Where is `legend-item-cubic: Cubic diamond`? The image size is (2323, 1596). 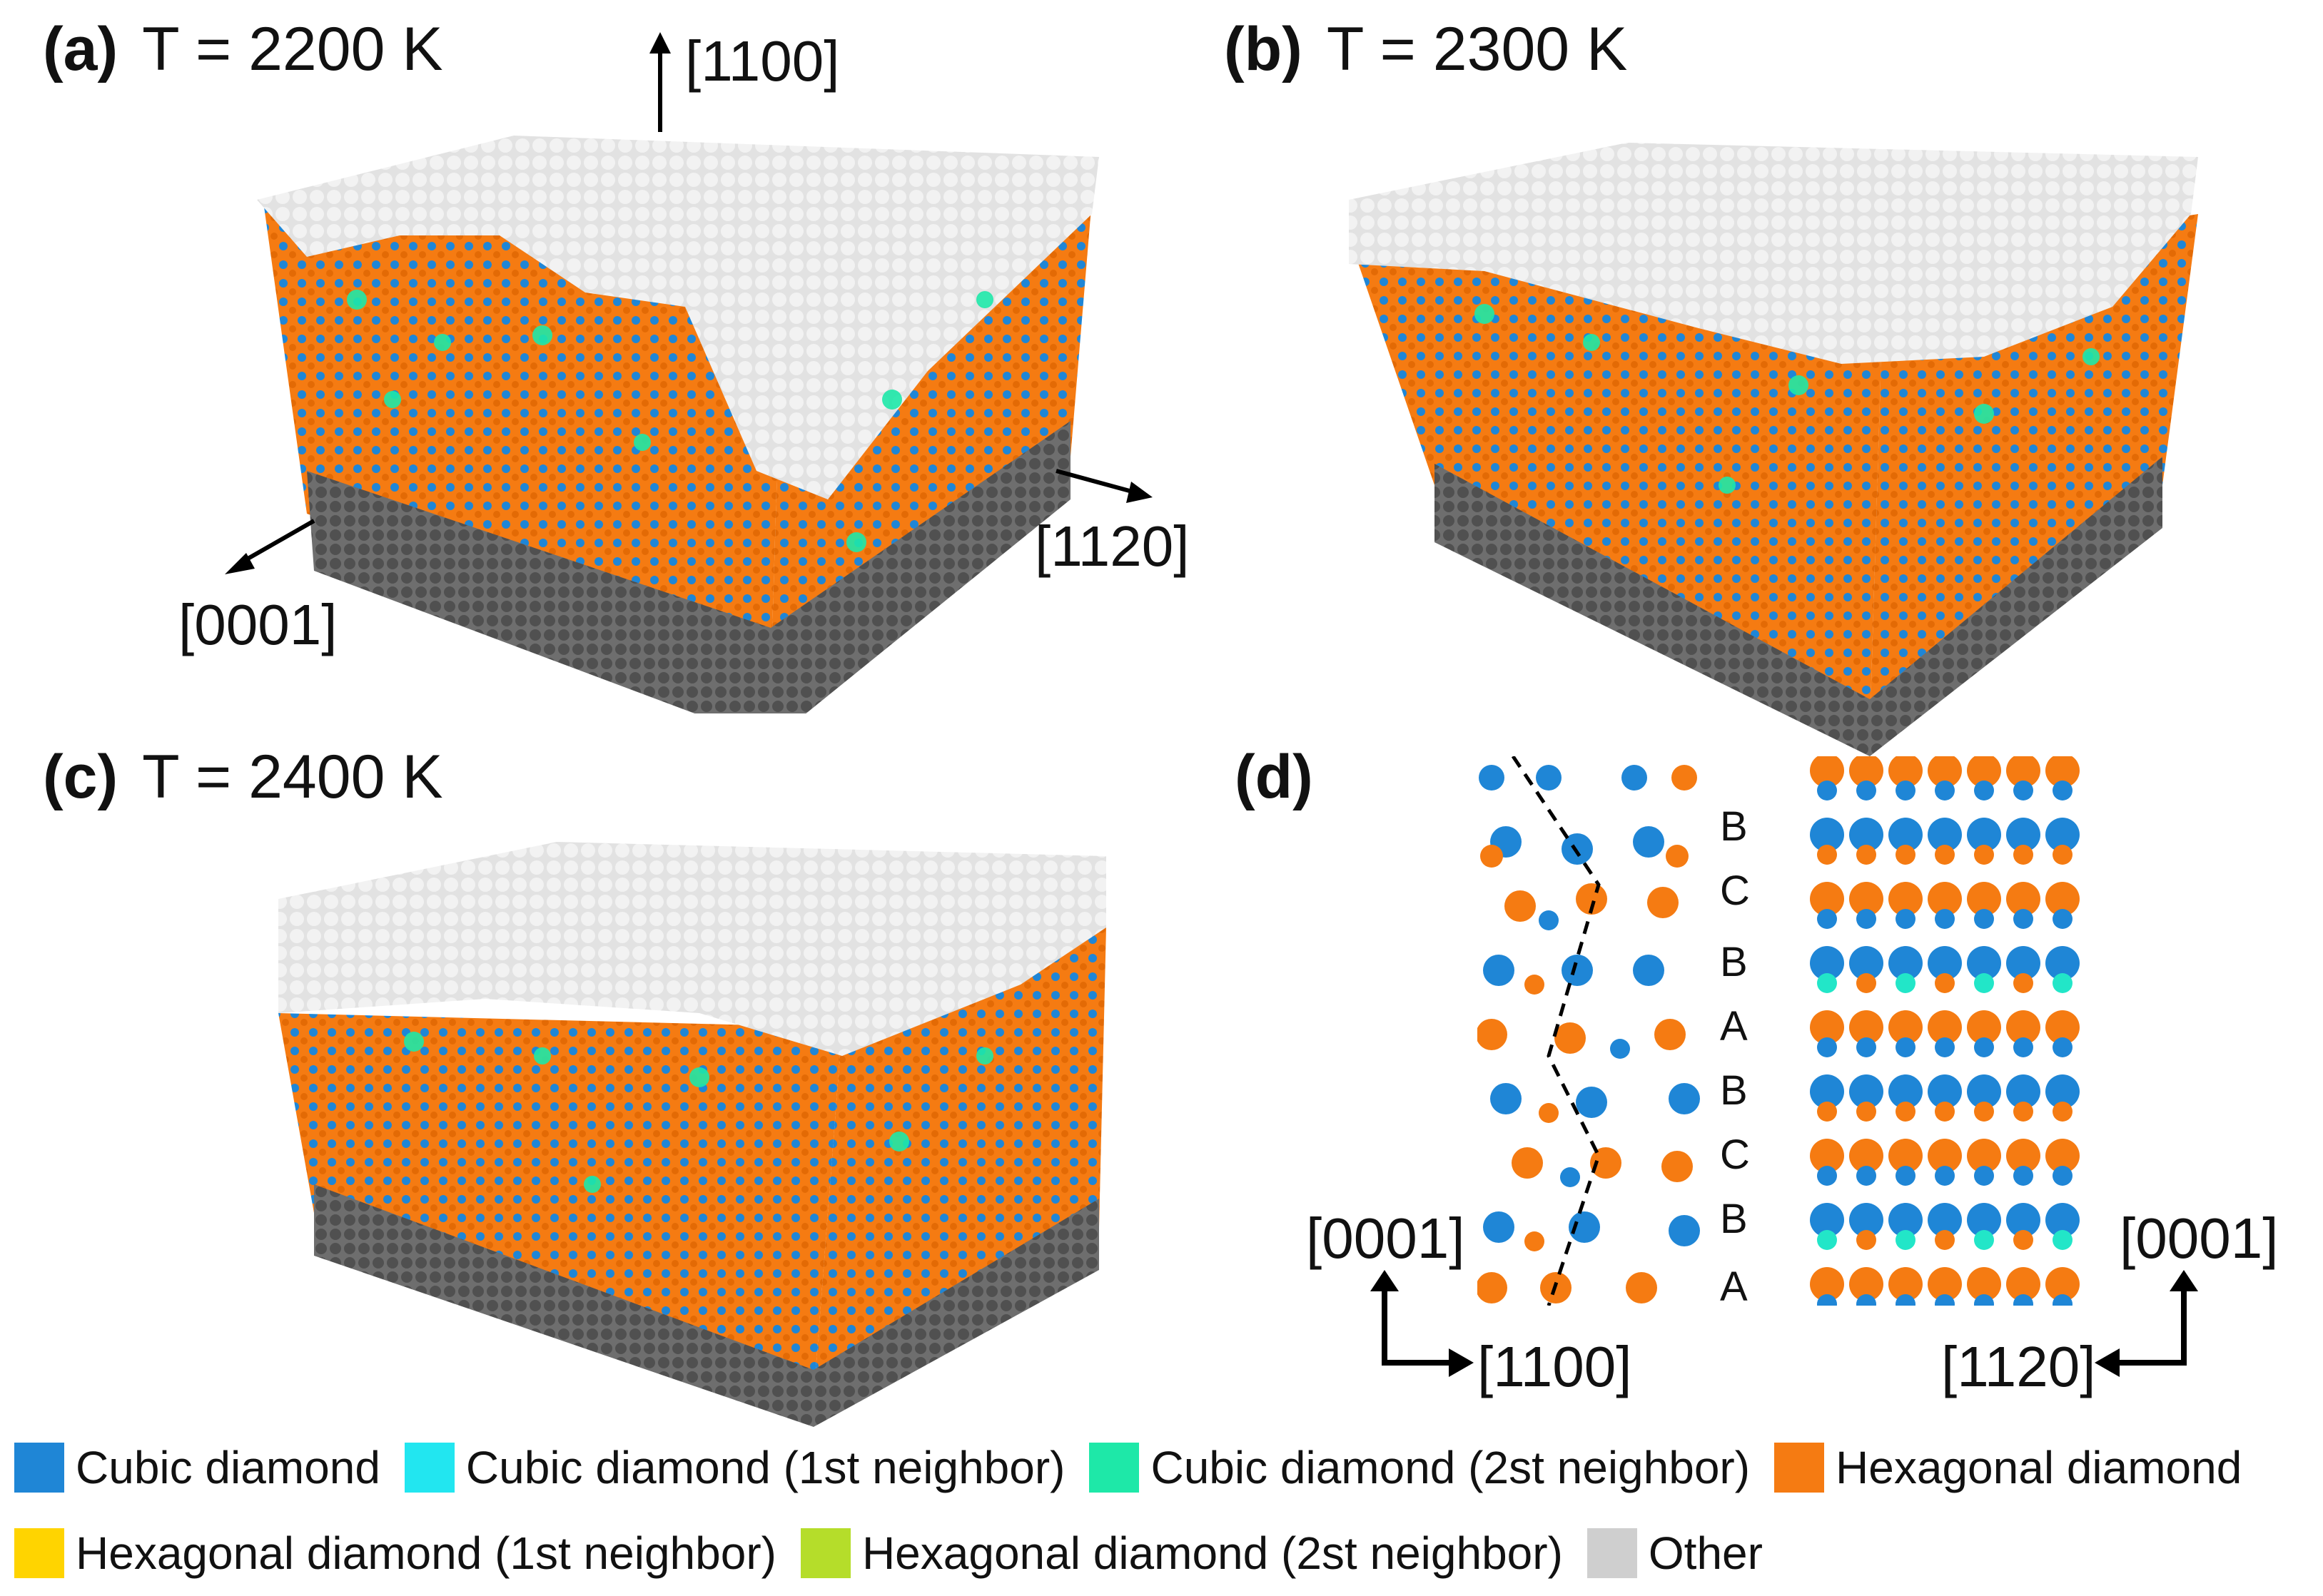
legend-item-cubic: Cubic diamond is located at coordinates (197, 1467).